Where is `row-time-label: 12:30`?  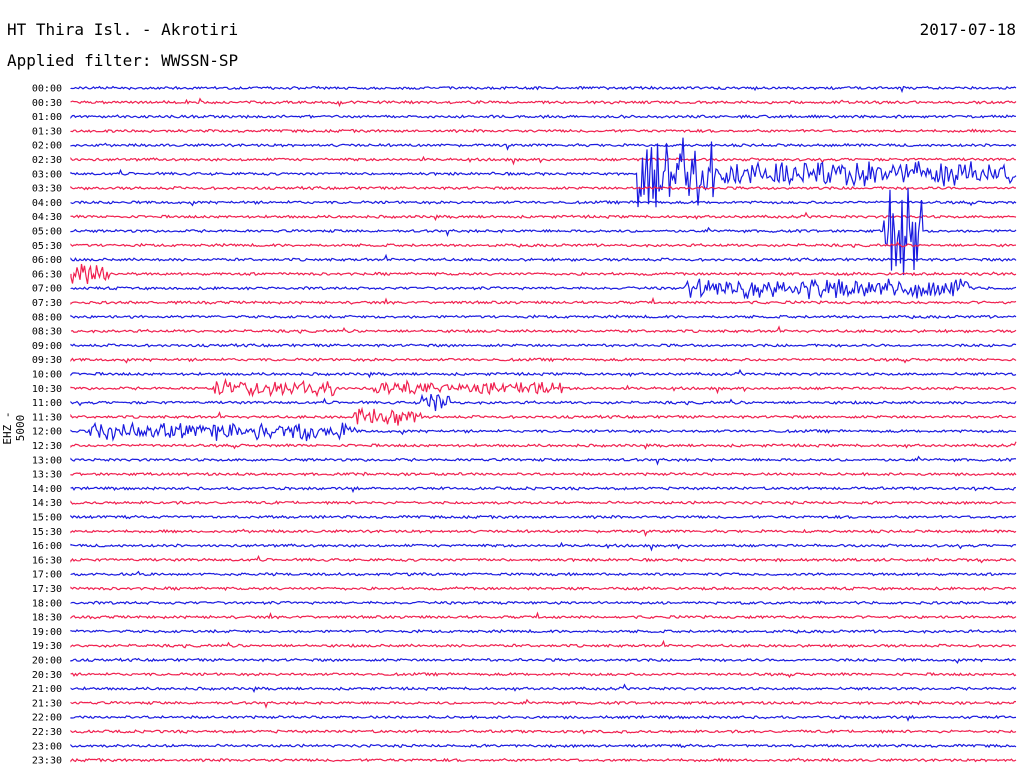
row-time-label: 12:30 is located at coordinates (47, 446).